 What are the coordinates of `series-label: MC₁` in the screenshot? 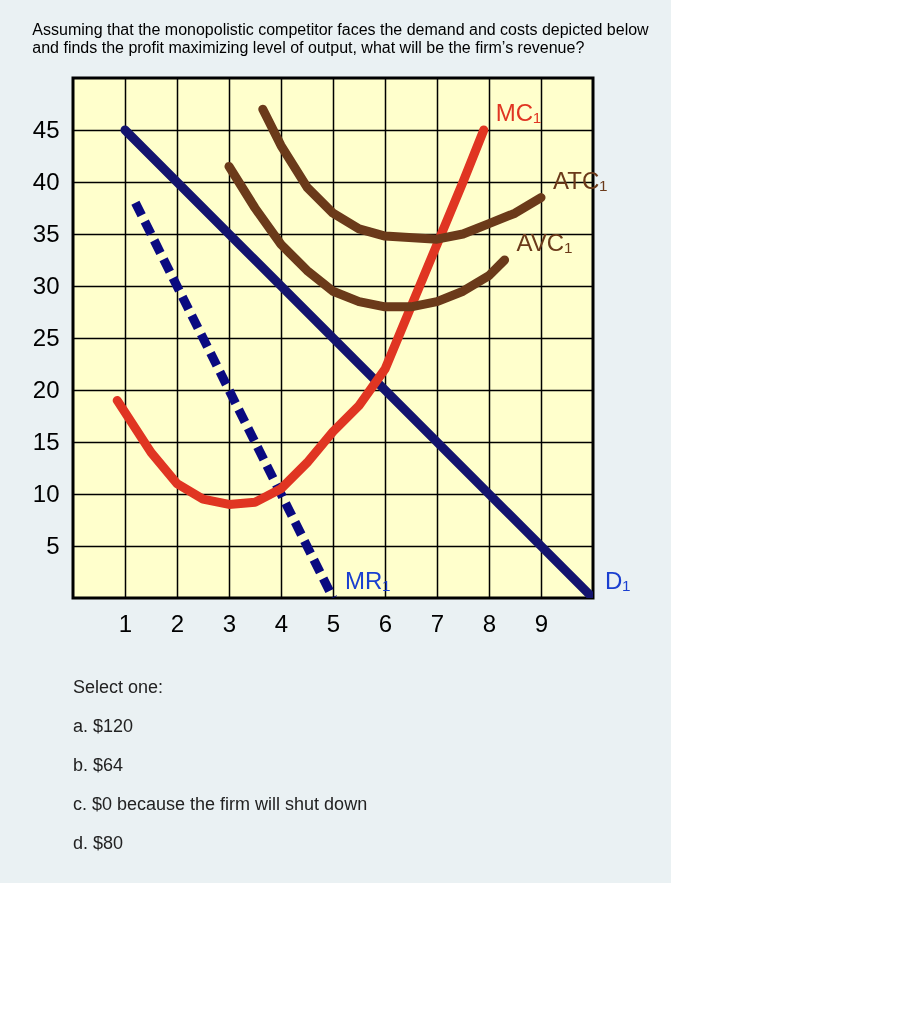 It's located at (518, 112).